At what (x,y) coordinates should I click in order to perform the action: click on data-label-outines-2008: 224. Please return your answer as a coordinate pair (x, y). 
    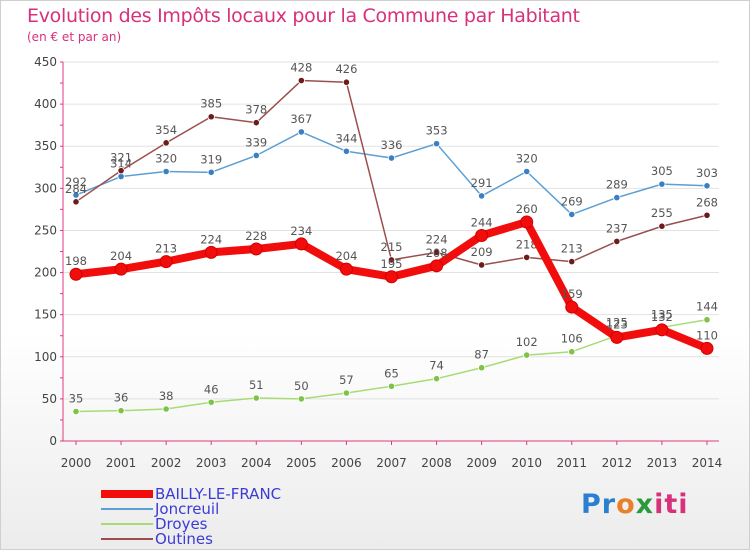
    Looking at the image, I should click on (437, 239).